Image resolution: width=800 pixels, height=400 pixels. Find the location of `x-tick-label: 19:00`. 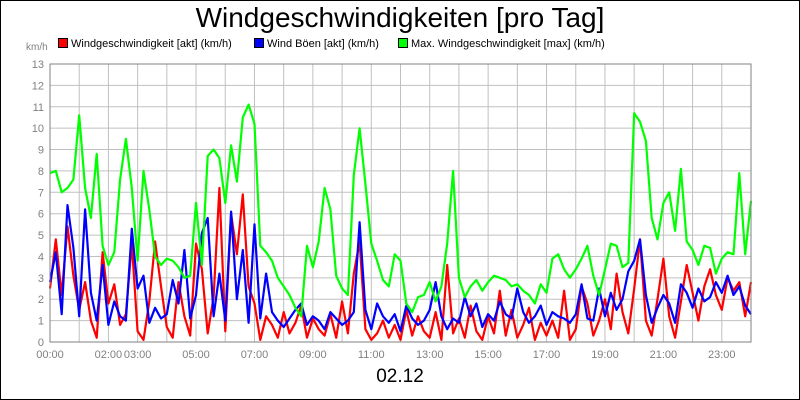

x-tick-label: 19:00 is located at coordinates (605, 355).